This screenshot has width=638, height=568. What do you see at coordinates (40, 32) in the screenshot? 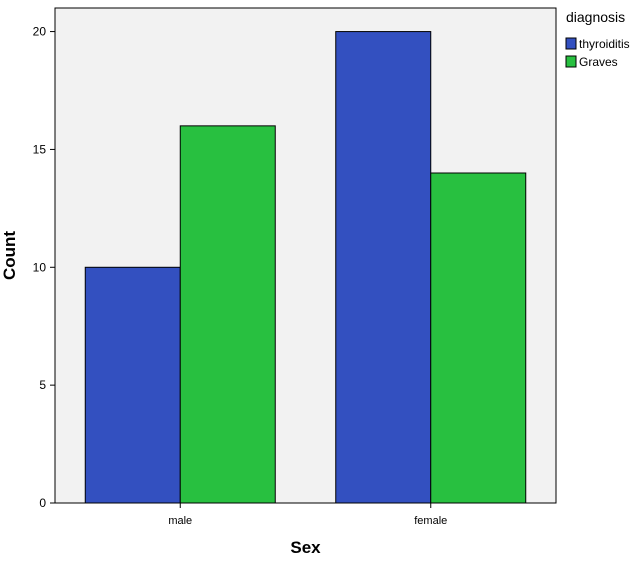
I see `y-tick-label: 20` at bounding box center [40, 32].